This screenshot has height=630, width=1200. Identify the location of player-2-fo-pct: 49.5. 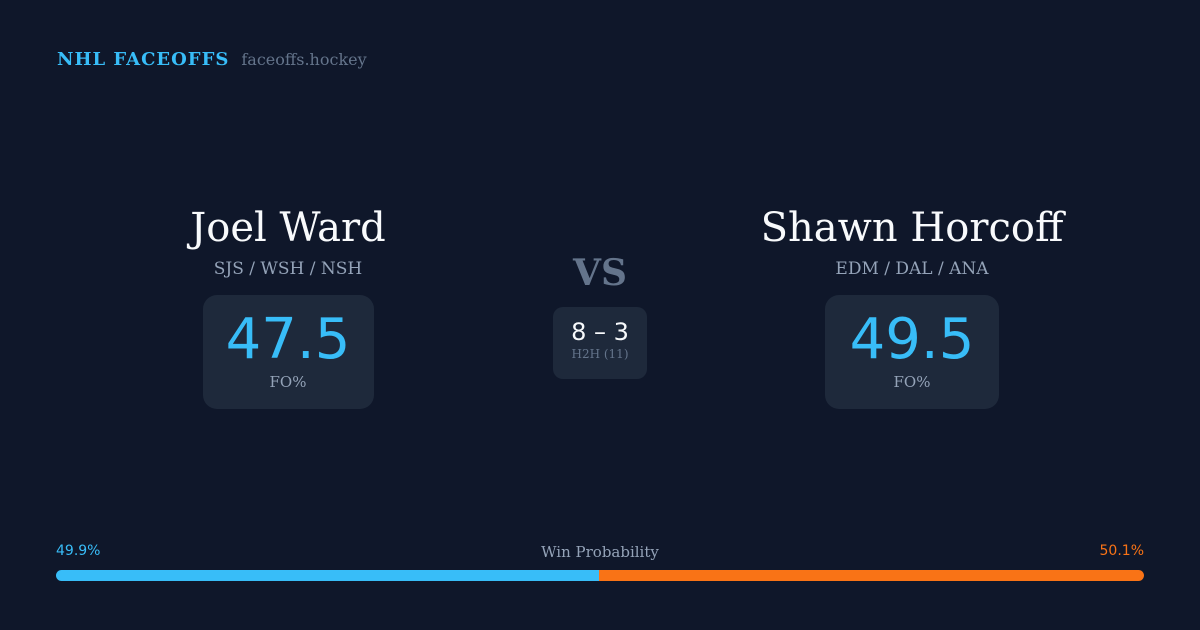
(912, 339).